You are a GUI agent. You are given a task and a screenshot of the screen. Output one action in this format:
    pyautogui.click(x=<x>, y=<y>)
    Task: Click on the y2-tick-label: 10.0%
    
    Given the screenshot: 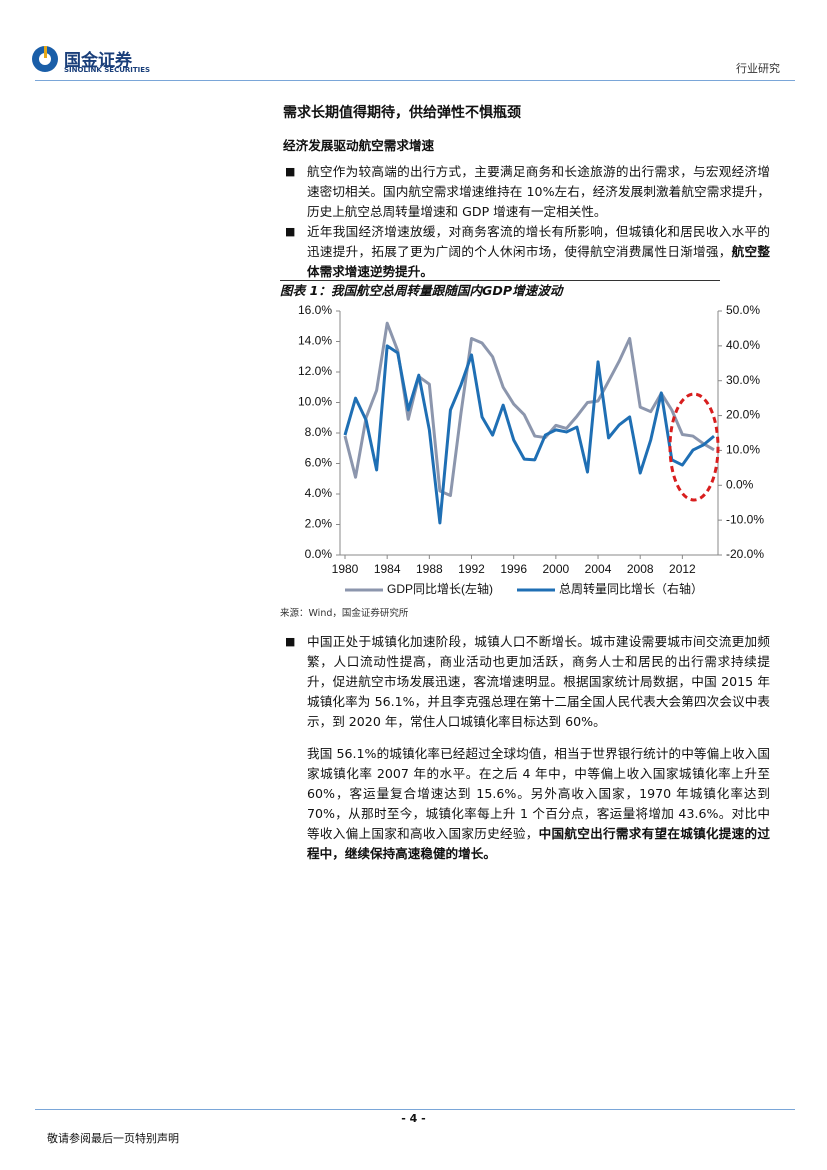 What is the action you would take?
    pyautogui.click(x=743, y=450)
    